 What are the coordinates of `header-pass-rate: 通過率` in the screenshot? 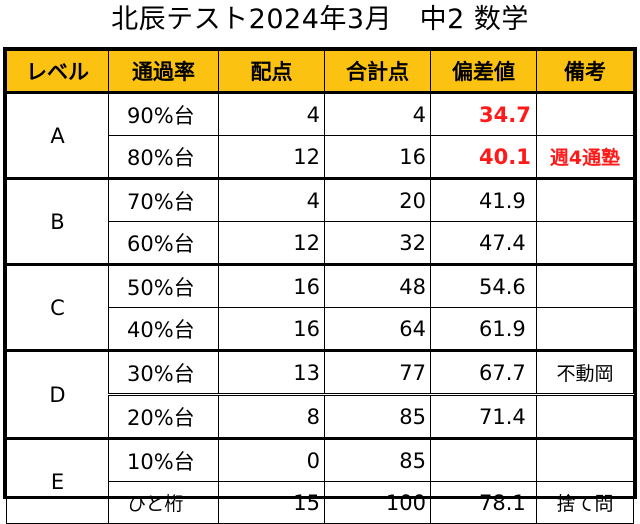 It's located at (163, 72).